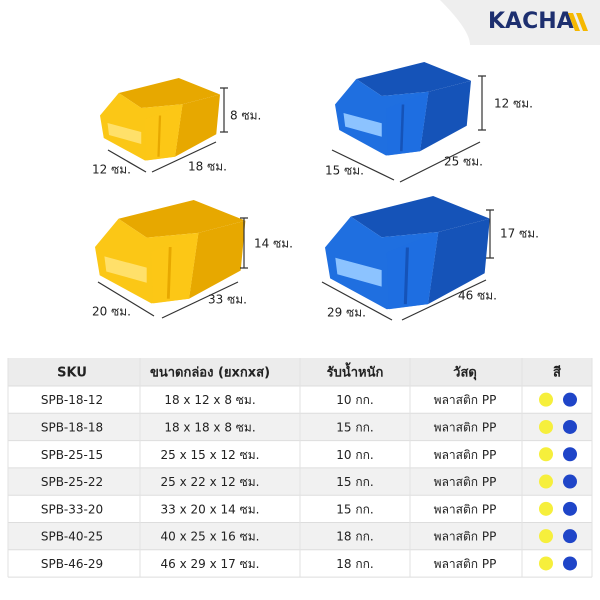  Describe the element at coordinates (344, 171) in the screenshot. I see `dimension-label: 15 ซม.` at that location.